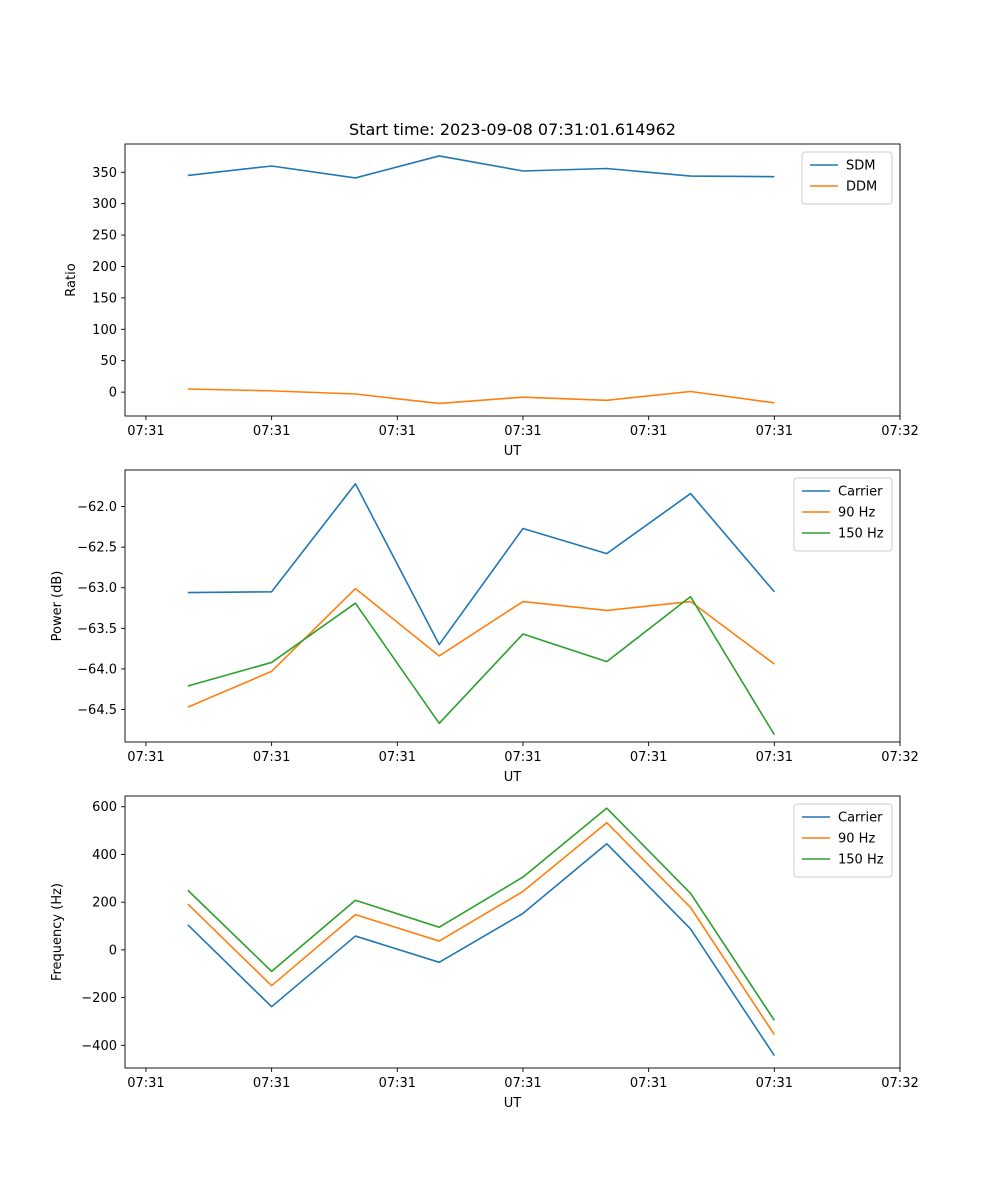 The width and height of the screenshot is (1000, 1200). Describe the element at coordinates (97, 548) in the screenshot. I see `y-tick-label: −62.5` at that location.